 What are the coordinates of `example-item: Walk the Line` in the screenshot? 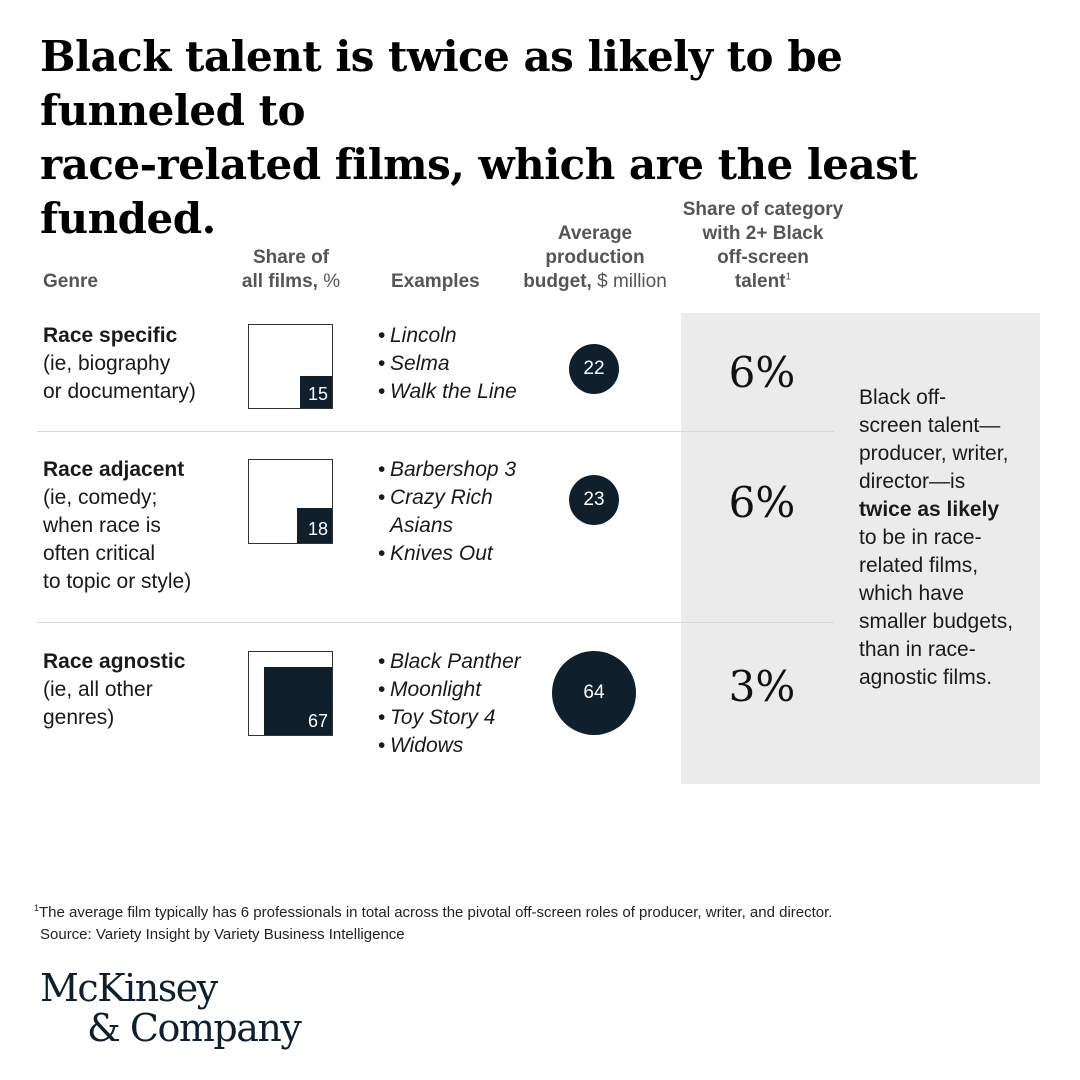 It's located at (447, 392).